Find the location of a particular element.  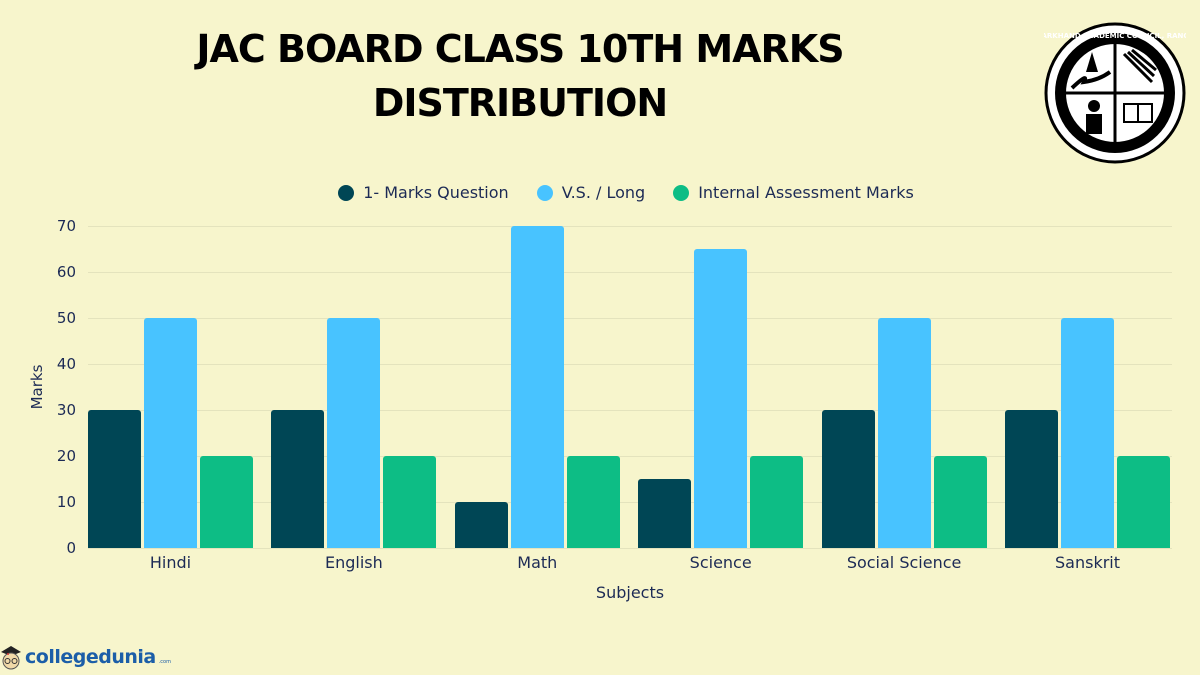

legend-item-1-marks: 1- Marks Question is located at coordinates (423, 192).